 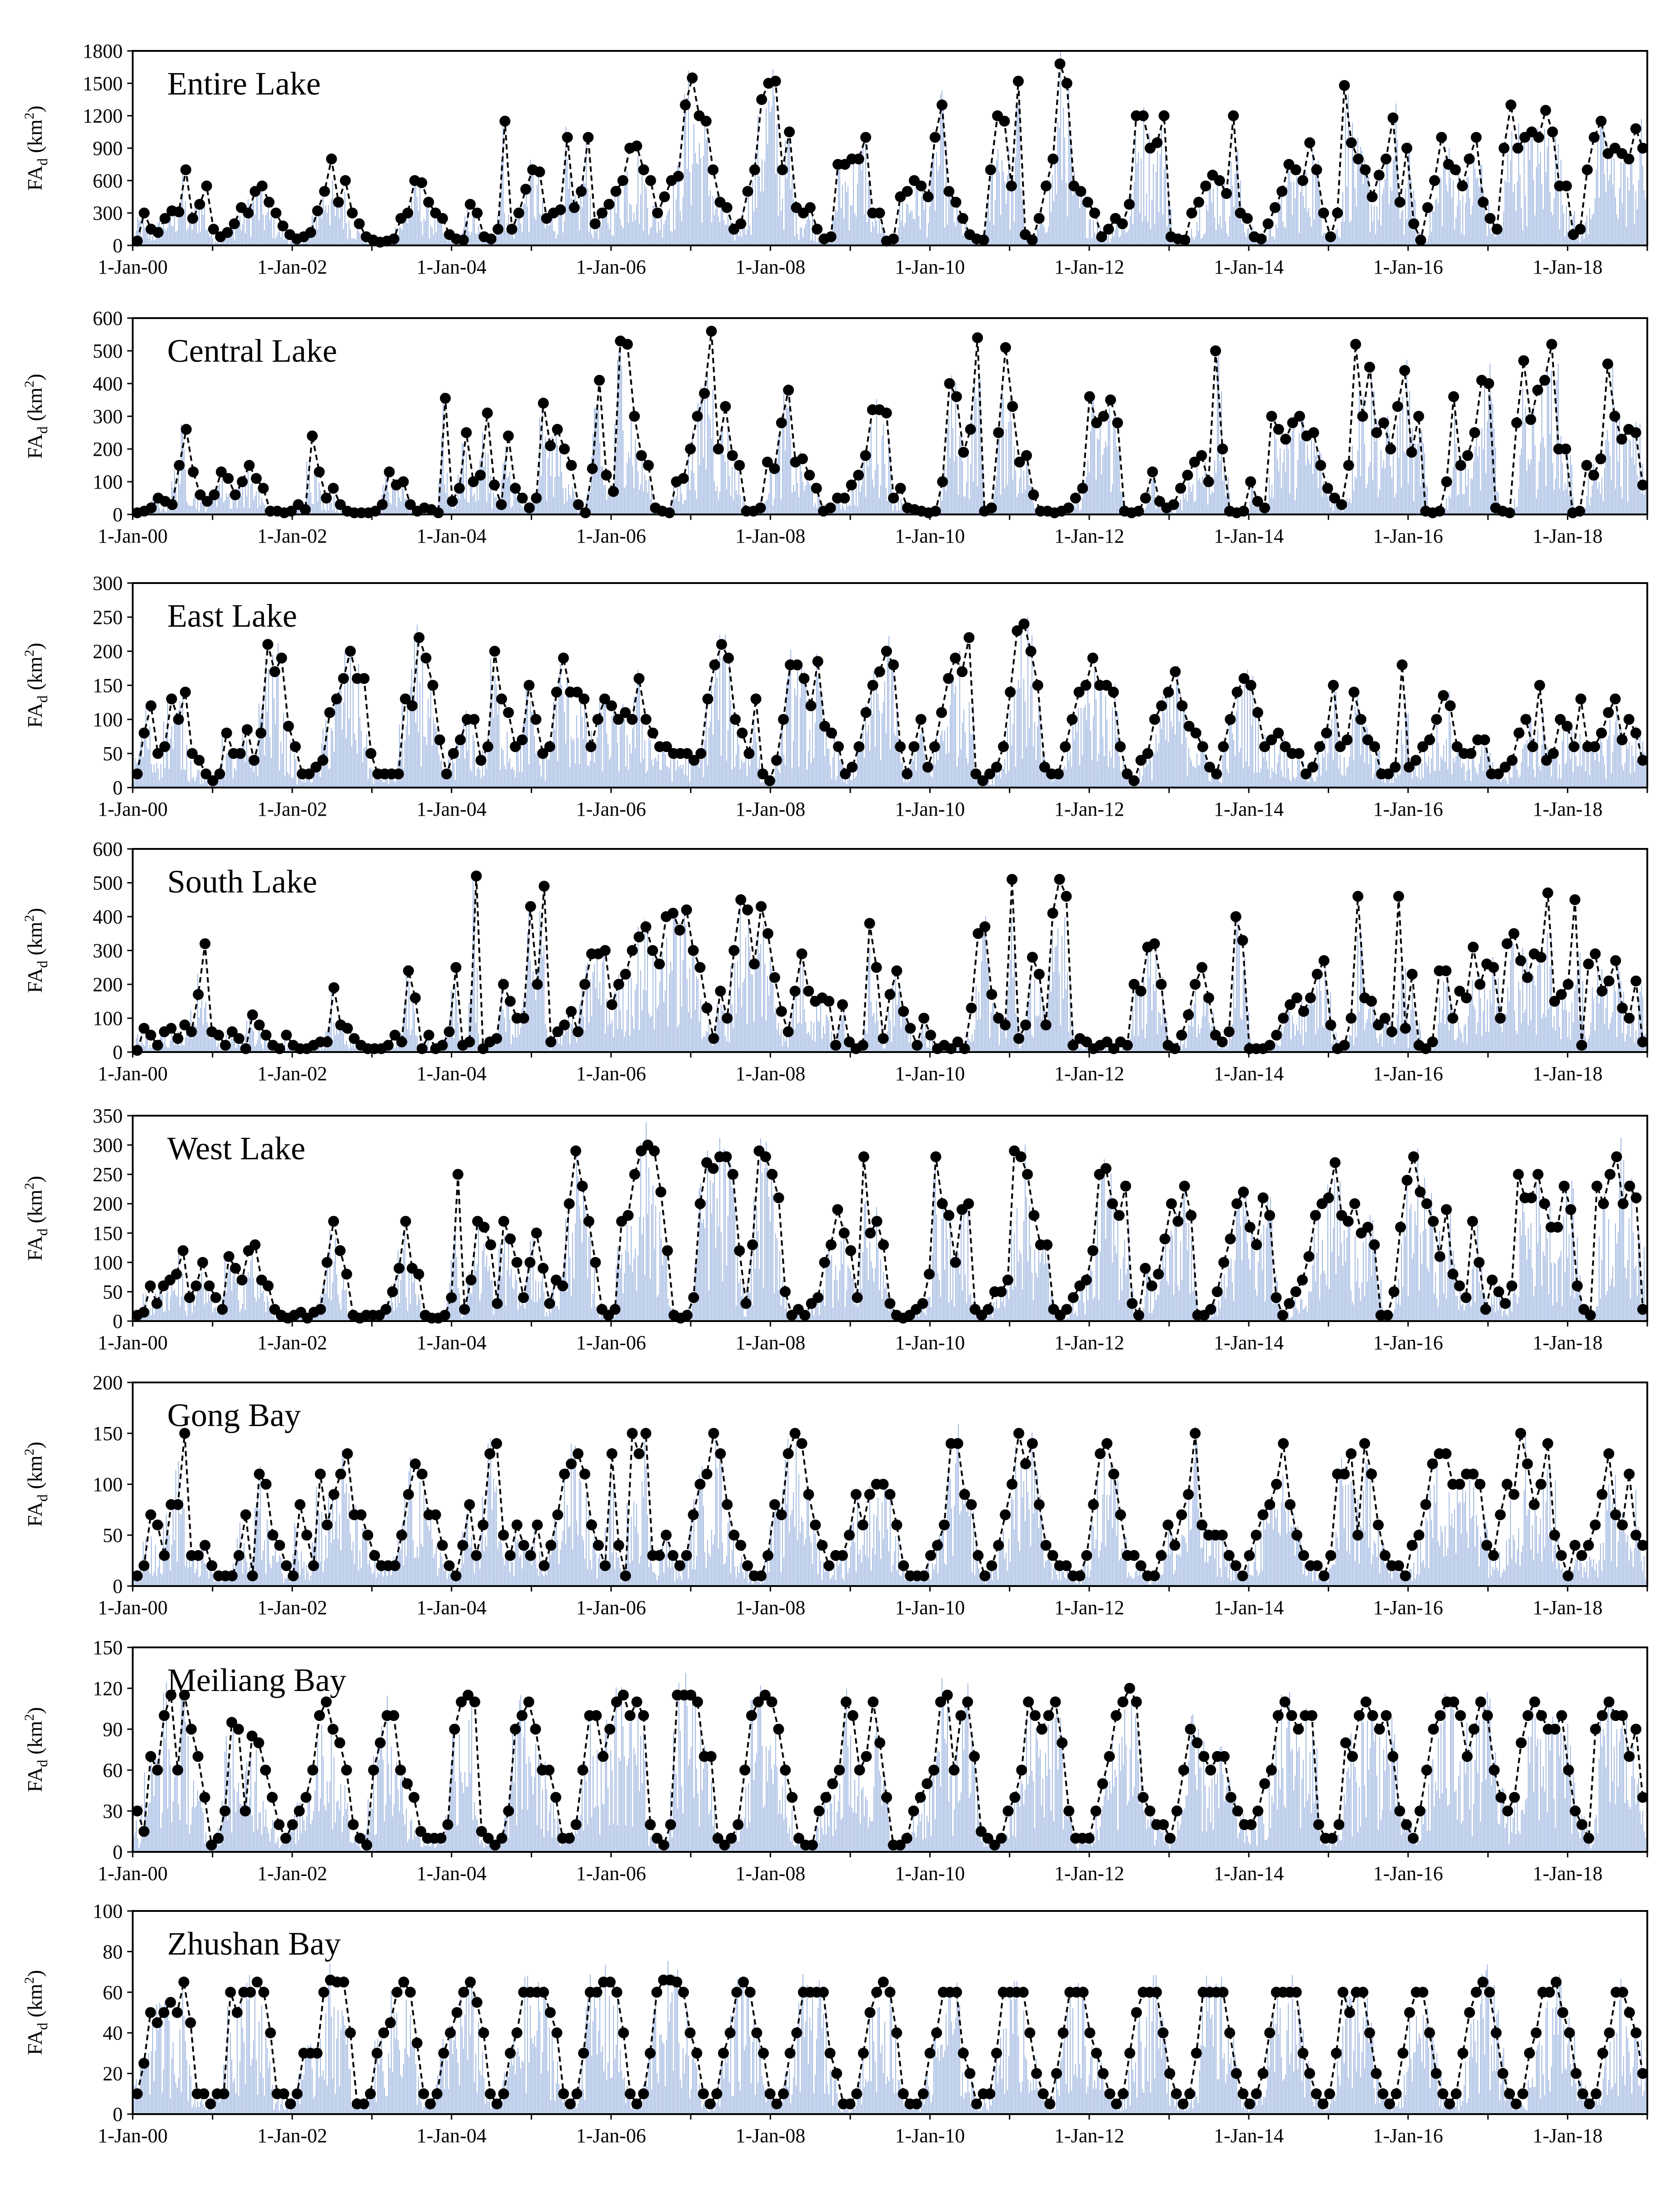 What do you see at coordinates (890, 153) in the screenshot?
I see `monthly-points` at bounding box center [890, 153].